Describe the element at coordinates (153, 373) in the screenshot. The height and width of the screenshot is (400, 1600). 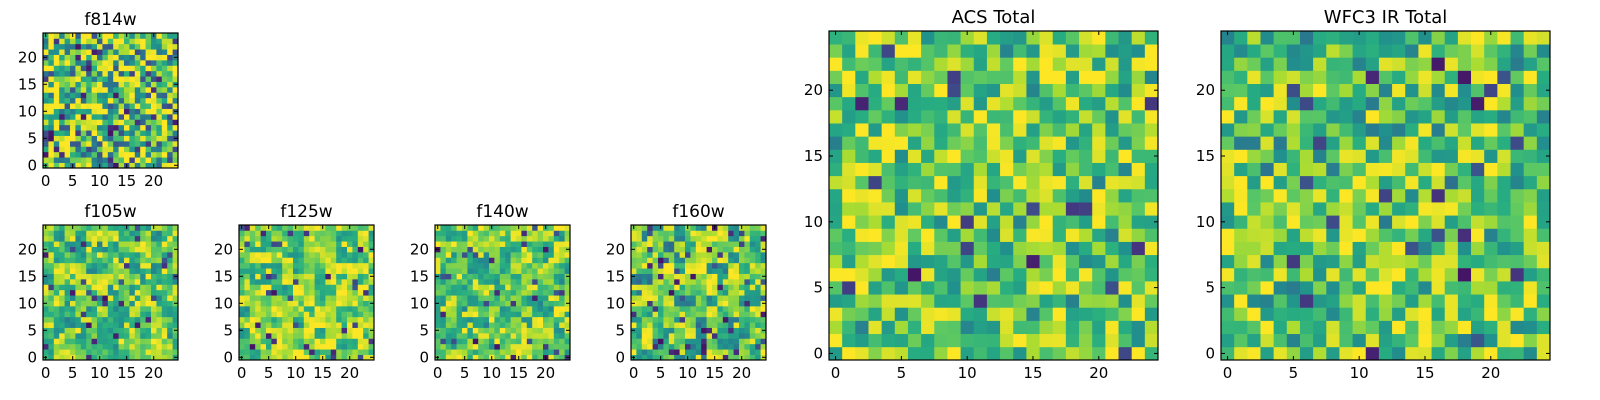
I see `x-tick-label: 20` at that location.